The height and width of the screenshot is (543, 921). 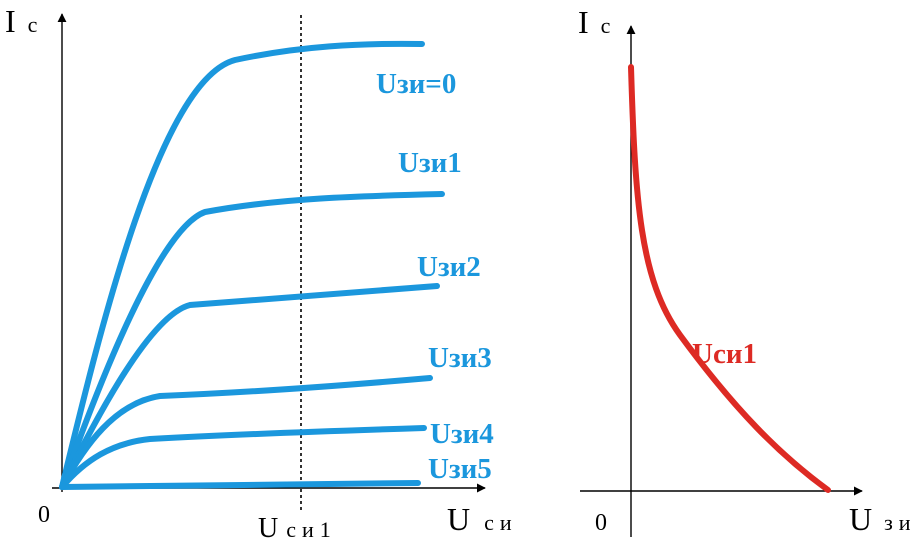 What do you see at coordinates (33, 24) in the screenshot?
I see `left-y-axis-sub: с` at bounding box center [33, 24].